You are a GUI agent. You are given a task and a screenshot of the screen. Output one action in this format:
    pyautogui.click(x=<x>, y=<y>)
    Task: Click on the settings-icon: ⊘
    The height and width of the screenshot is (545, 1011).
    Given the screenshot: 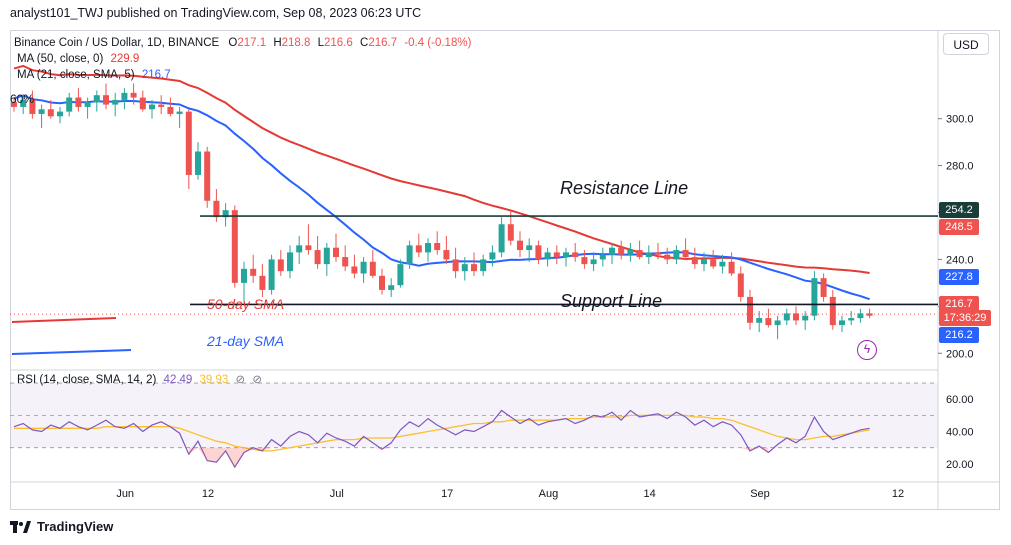 What is the action you would take?
    pyautogui.click(x=257, y=380)
    